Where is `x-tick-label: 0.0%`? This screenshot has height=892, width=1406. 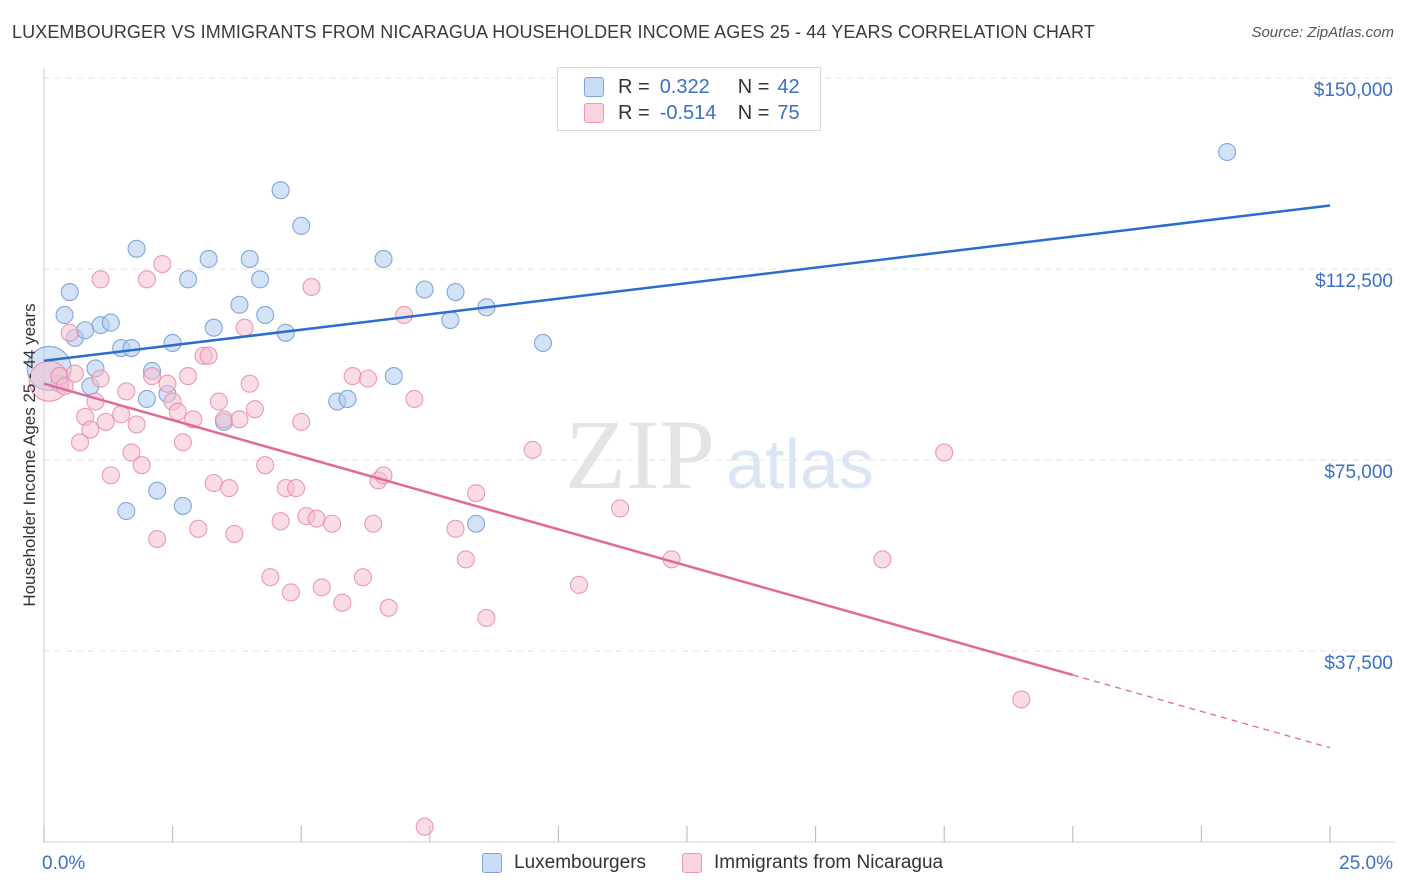 x-tick-label: 0.0% is located at coordinates (63, 863).